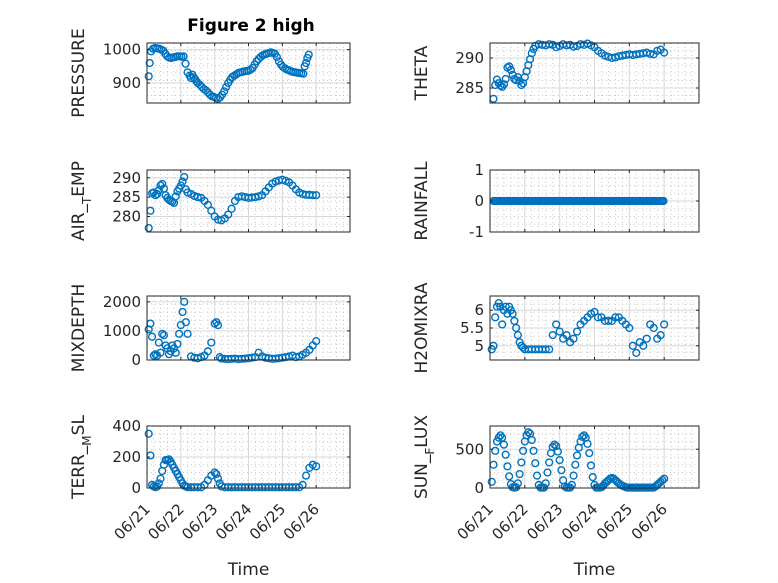 This screenshot has height=583, width=778. Describe the element at coordinates (199, 521) in the screenshot. I see `x-tick-label: 06/23` at that location.